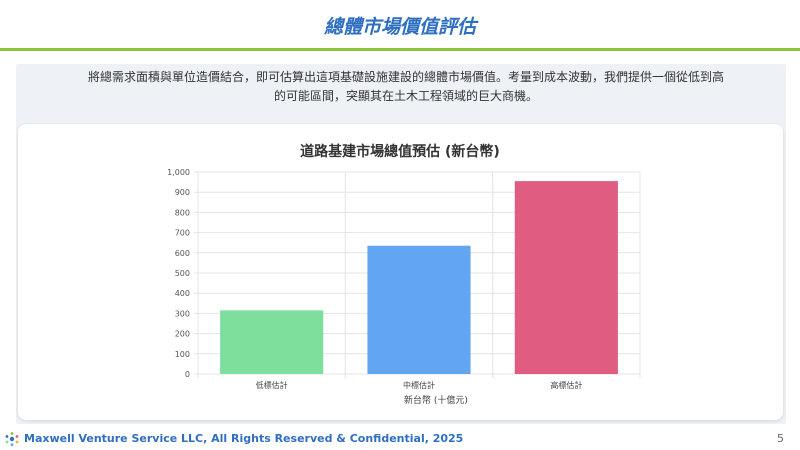 Image resolution: width=800 pixels, height=450 pixels. What do you see at coordinates (182, 313) in the screenshot?
I see `y-tick-label: 300` at bounding box center [182, 313].